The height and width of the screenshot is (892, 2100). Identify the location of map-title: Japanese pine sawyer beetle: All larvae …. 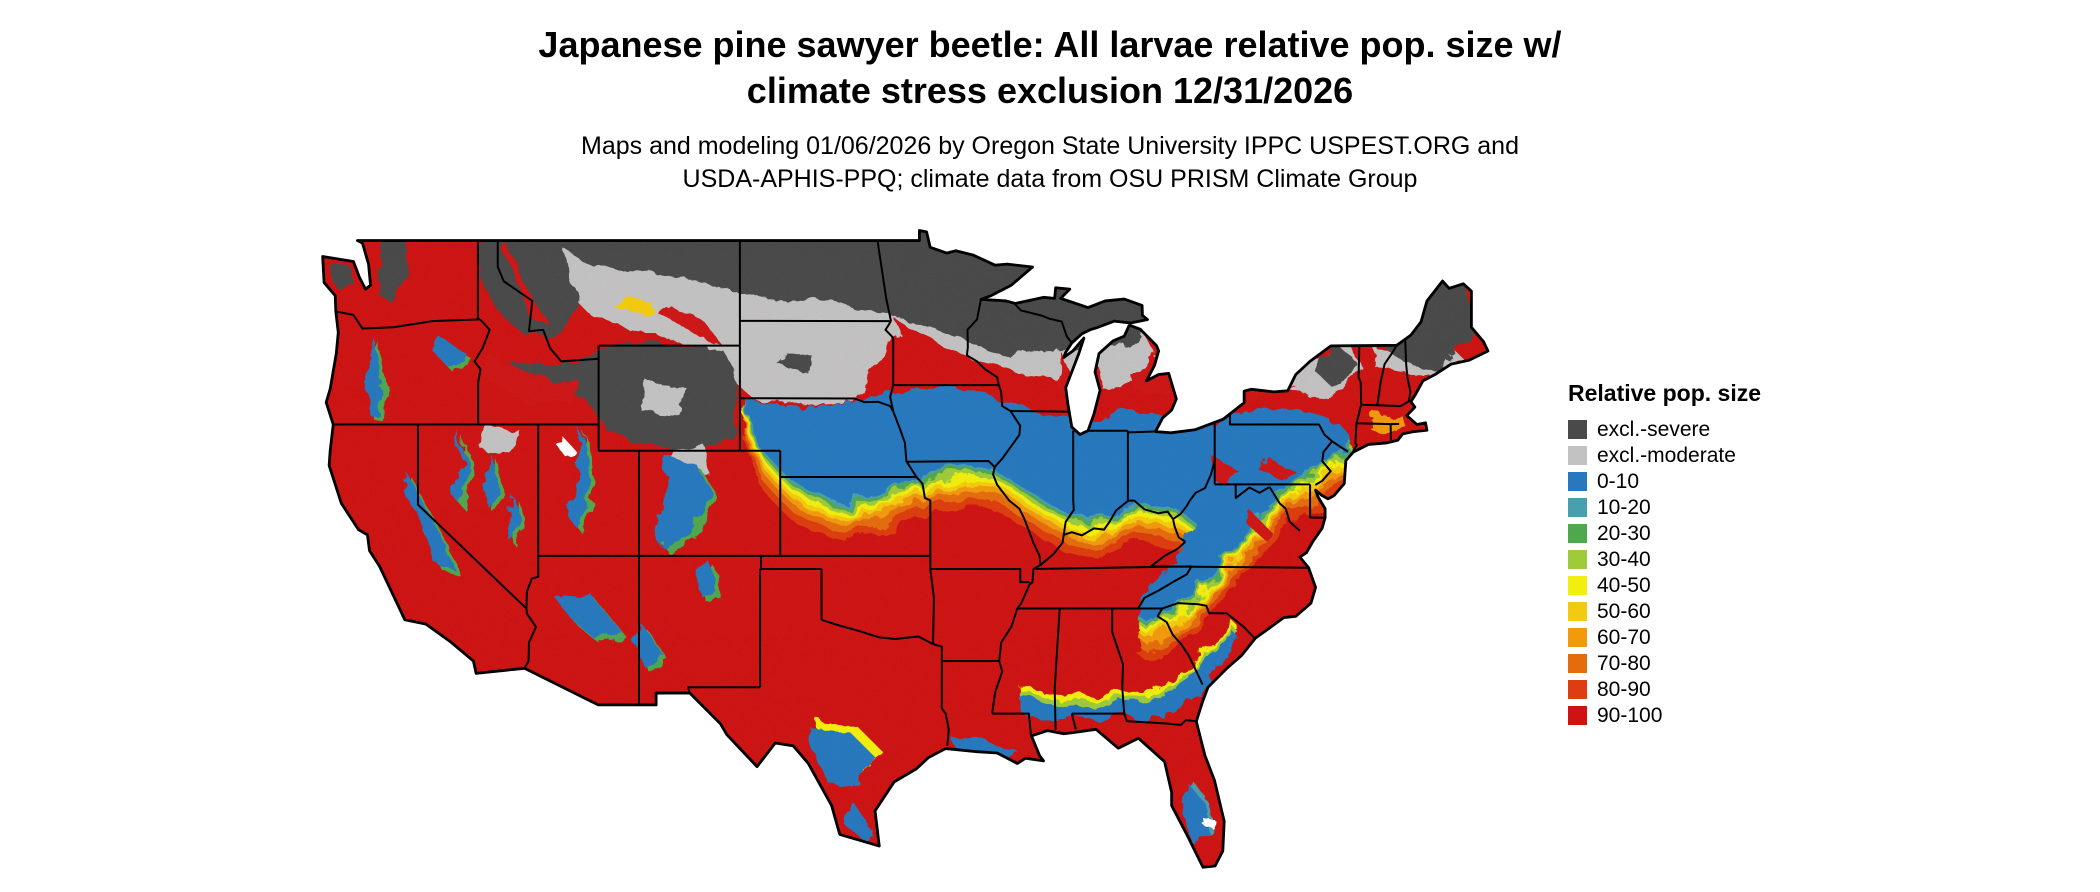
(1050, 68).